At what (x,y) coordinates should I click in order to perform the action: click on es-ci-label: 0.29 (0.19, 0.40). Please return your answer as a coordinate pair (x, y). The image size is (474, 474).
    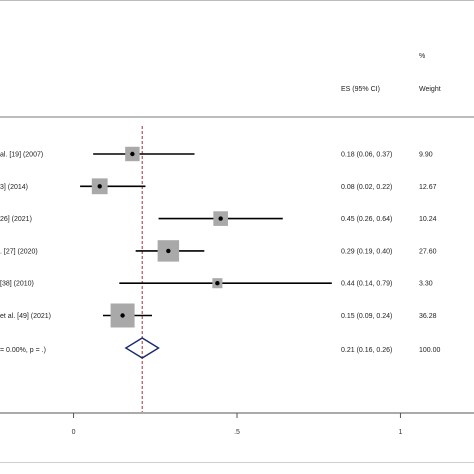
    Looking at the image, I should click on (366, 251).